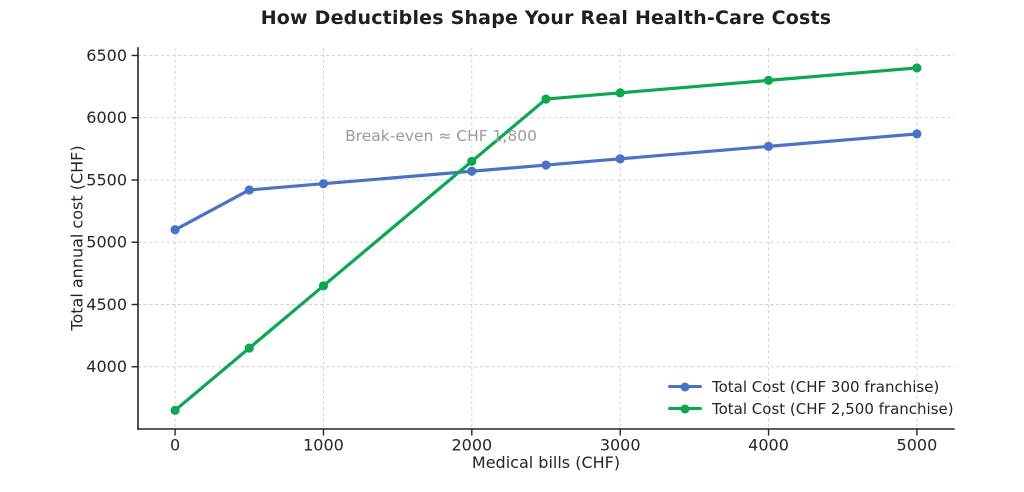  Describe the element at coordinates (106, 179) in the screenshot. I see `y-tick-label: 5500` at that location.